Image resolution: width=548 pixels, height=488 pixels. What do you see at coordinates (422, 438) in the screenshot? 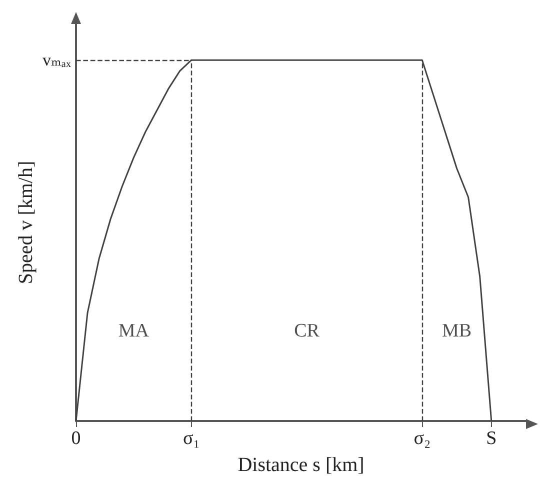
I see `x-tick-label: σ₂` at bounding box center [422, 438].